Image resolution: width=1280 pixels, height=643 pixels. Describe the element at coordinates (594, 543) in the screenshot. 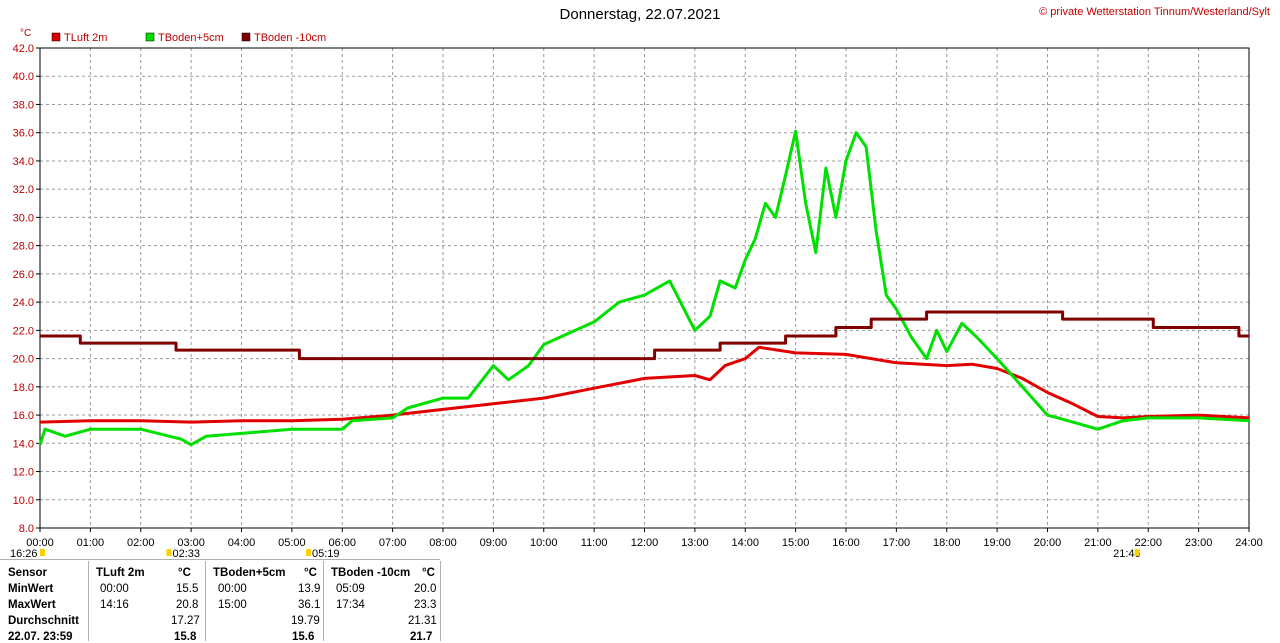

I see `x-tick-label: 11:00` at that location.